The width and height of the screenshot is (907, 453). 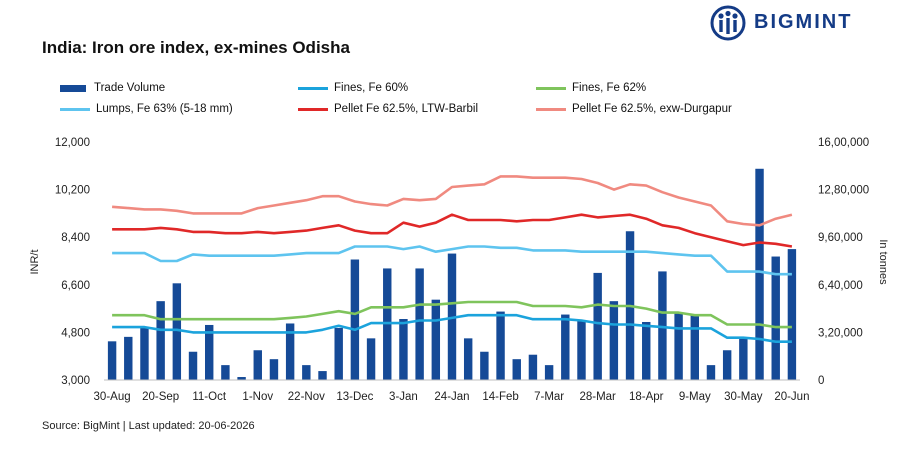 I want to click on y2-tick-label: 3,20,000, so click(x=840, y=333).